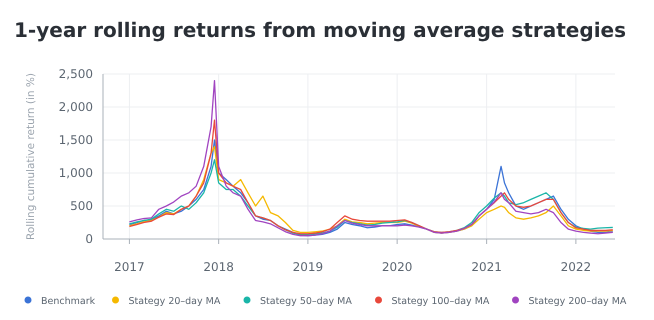 The width and height of the screenshot is (654, 320). Describe the element at coordinates (81, 206) in the screenshot. I see `y-tick-label: 500` at that location.